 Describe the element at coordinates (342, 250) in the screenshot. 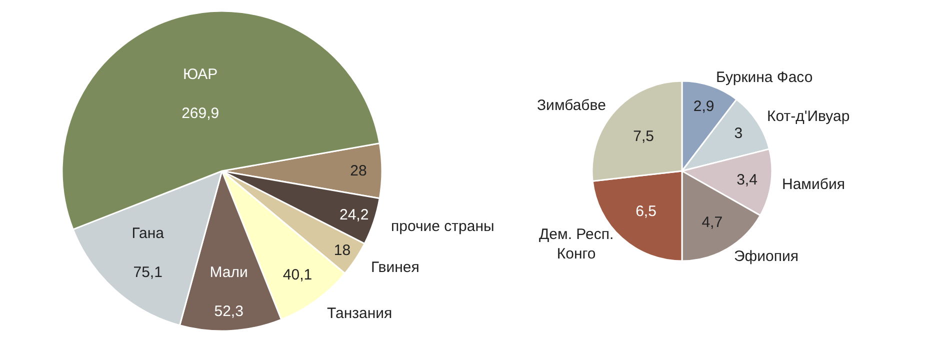

I see `data-label: 18` at that location.